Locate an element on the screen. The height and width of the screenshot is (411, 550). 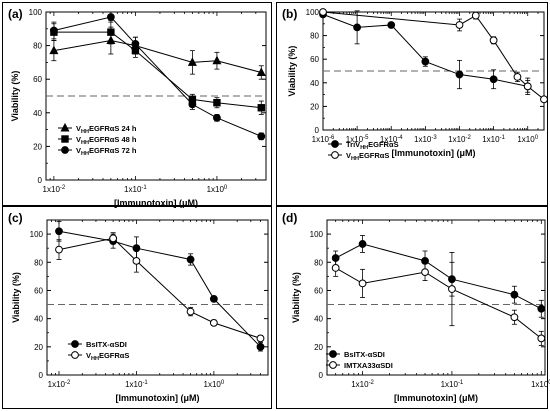
legend-label: IMTXA33αSDI is located at coordinates (368, 365).